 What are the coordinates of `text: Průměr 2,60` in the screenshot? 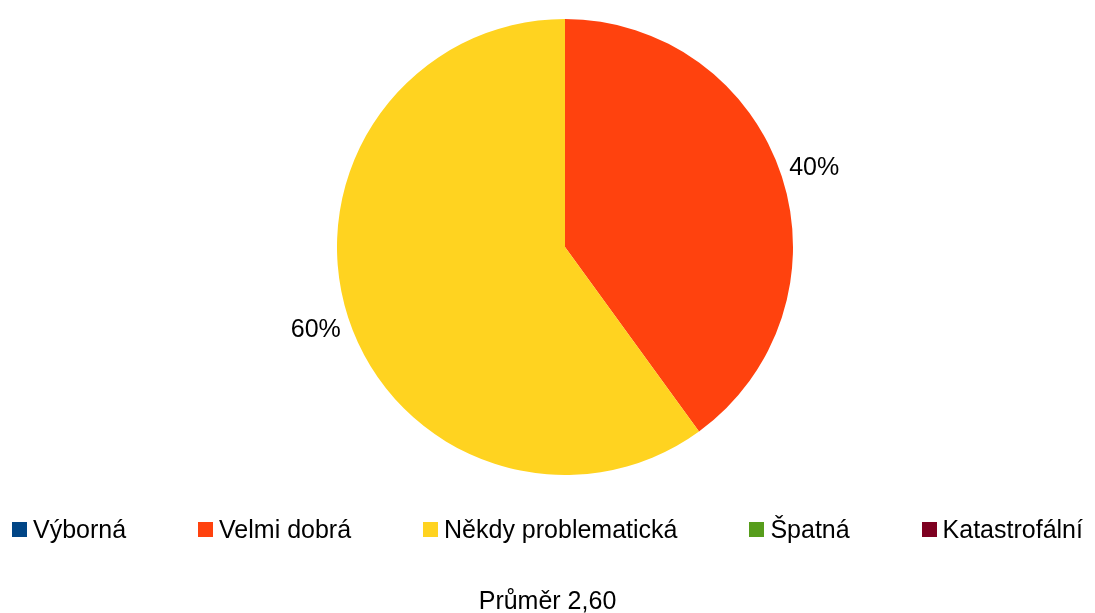 It's located at (547, 599).